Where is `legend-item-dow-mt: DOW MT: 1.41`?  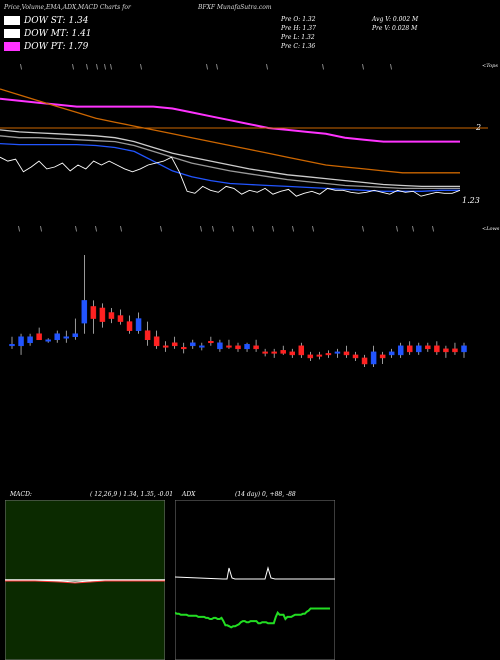
legend-item-dow-mt: DOW MT: 1.41 is located at coordinates (48, 33).